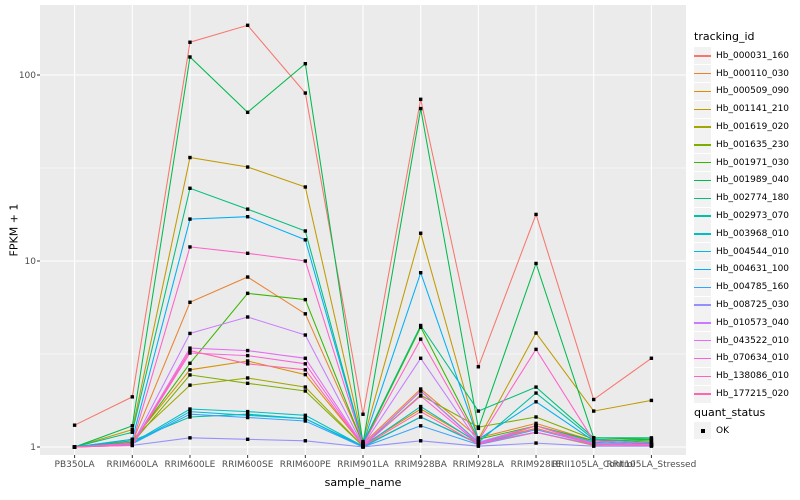  I want to click on legend-item-Hb_004785_160: Hb_004785_160, so click(741, 287).